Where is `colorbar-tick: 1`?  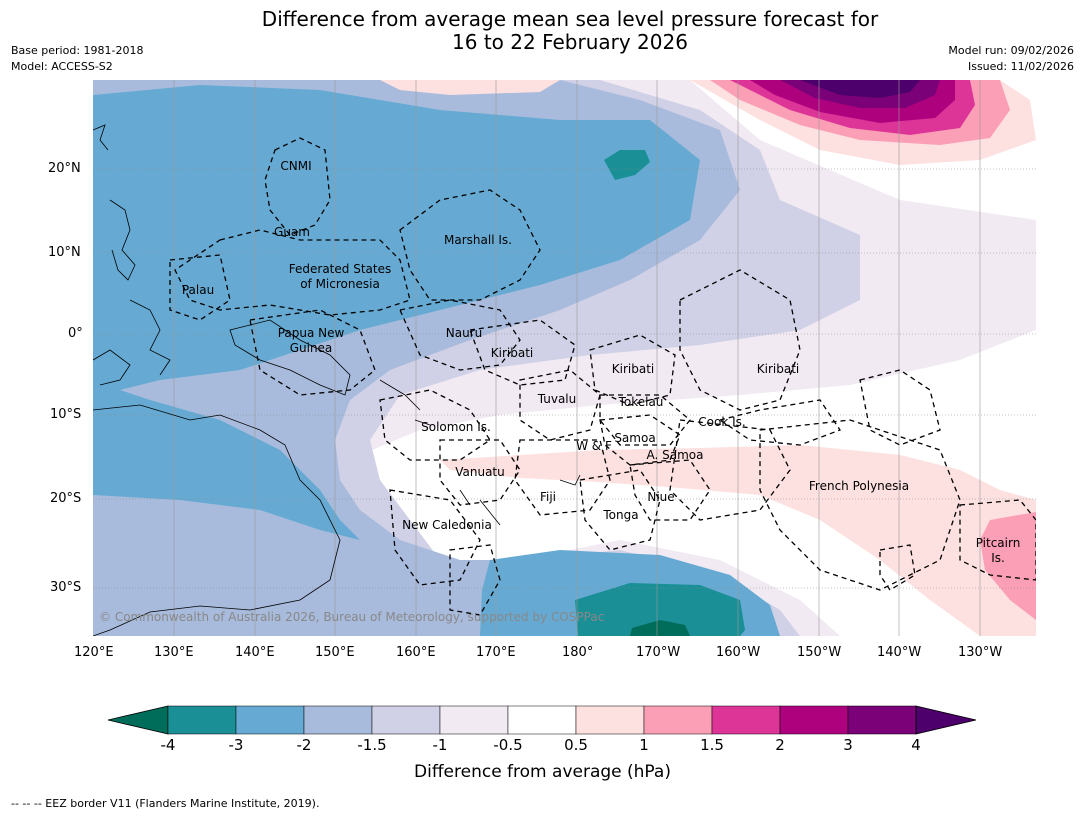
colorbar-tick: 1 is located at coordinates (644, 745).